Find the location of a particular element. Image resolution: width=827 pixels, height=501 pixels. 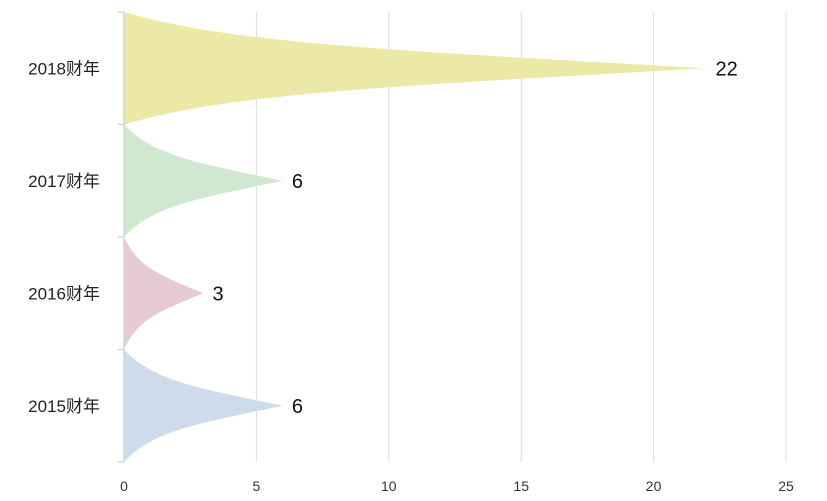

category-label: 2016财年 is located at coordinates (64, 293).